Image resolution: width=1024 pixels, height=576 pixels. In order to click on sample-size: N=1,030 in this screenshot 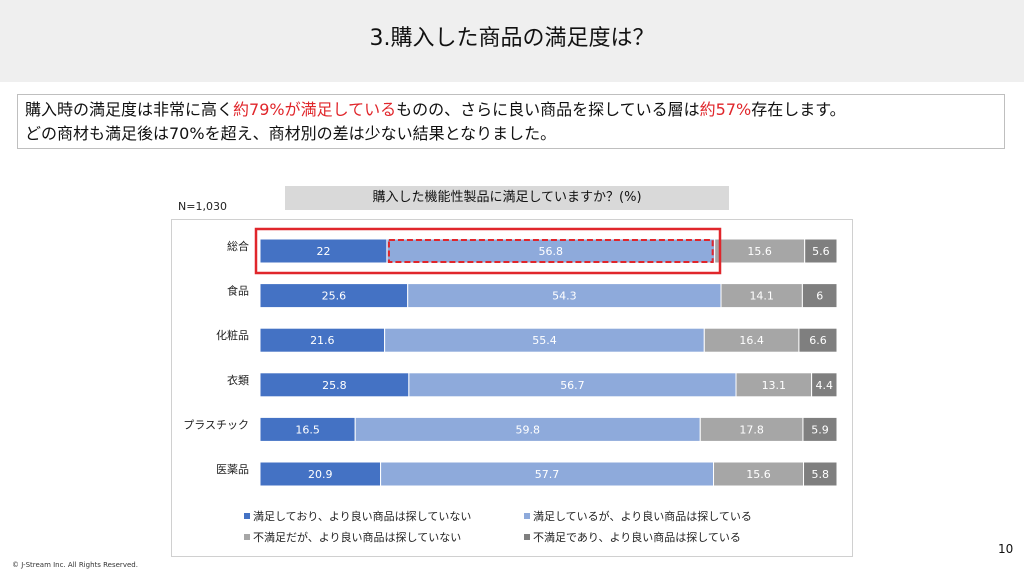, I will do `click(202, 206)`.